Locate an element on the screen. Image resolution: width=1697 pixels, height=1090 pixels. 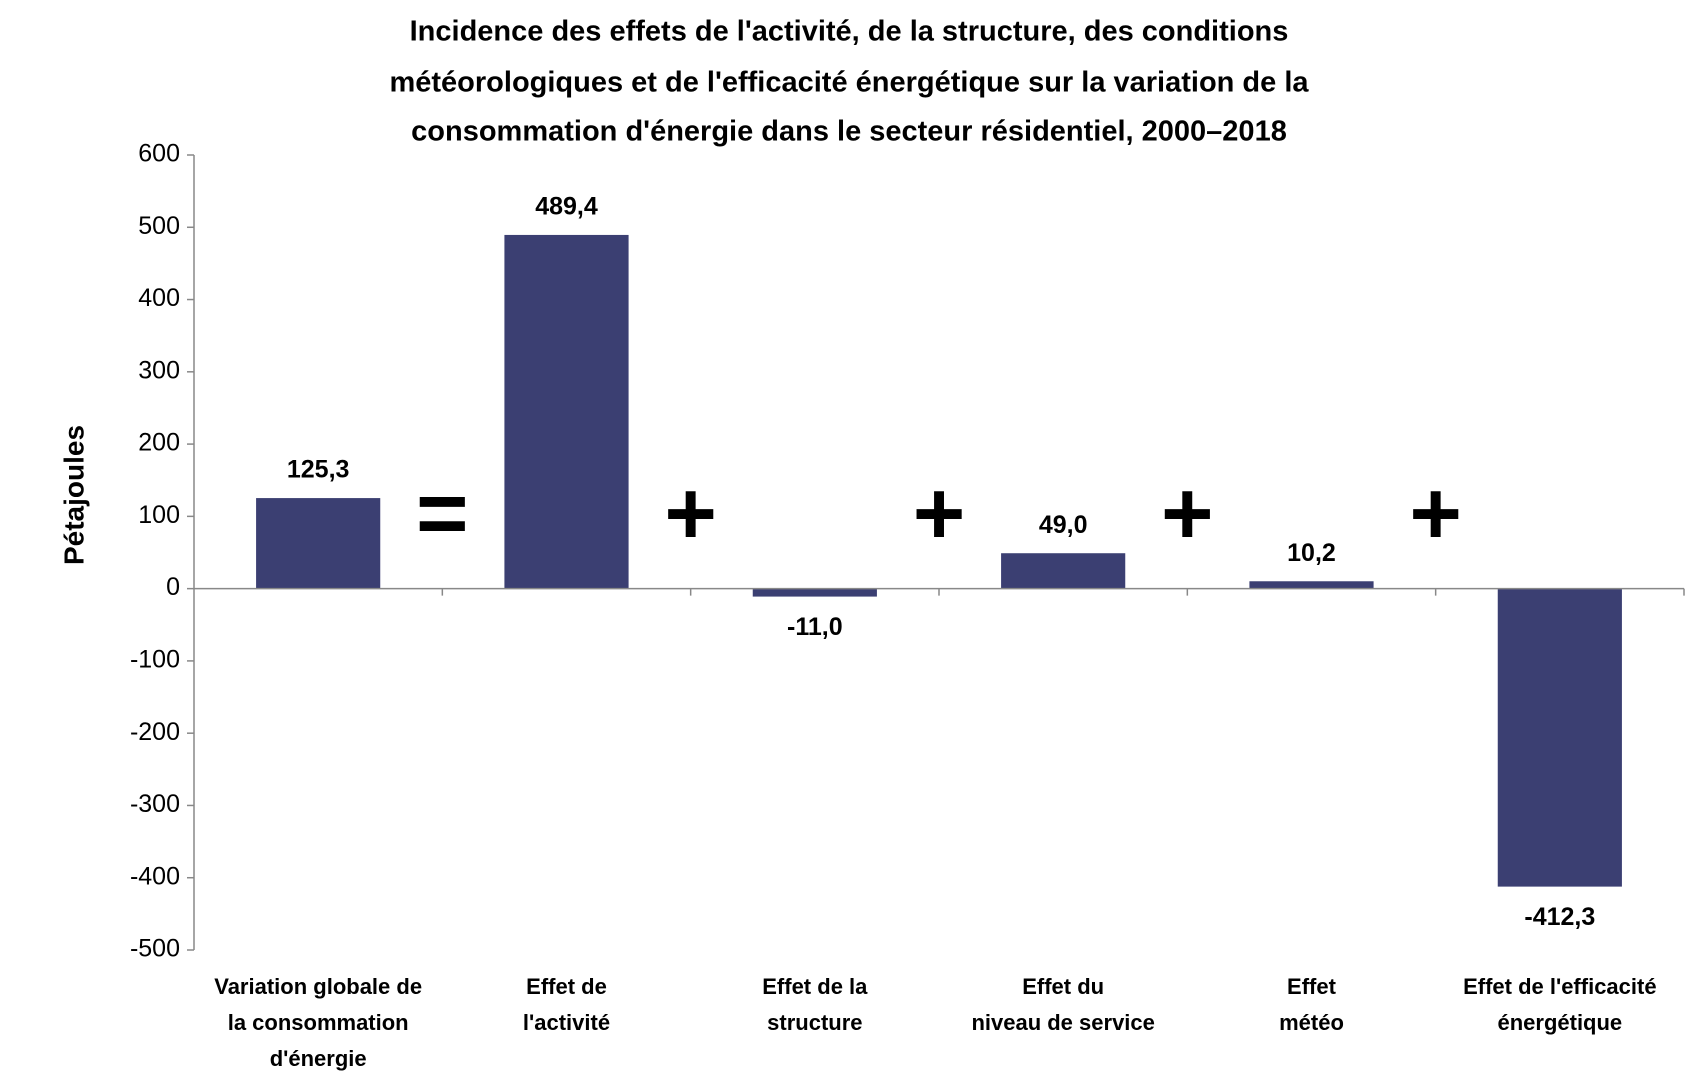
x-tick-label: météo is located at coordinates (1311, 1022).